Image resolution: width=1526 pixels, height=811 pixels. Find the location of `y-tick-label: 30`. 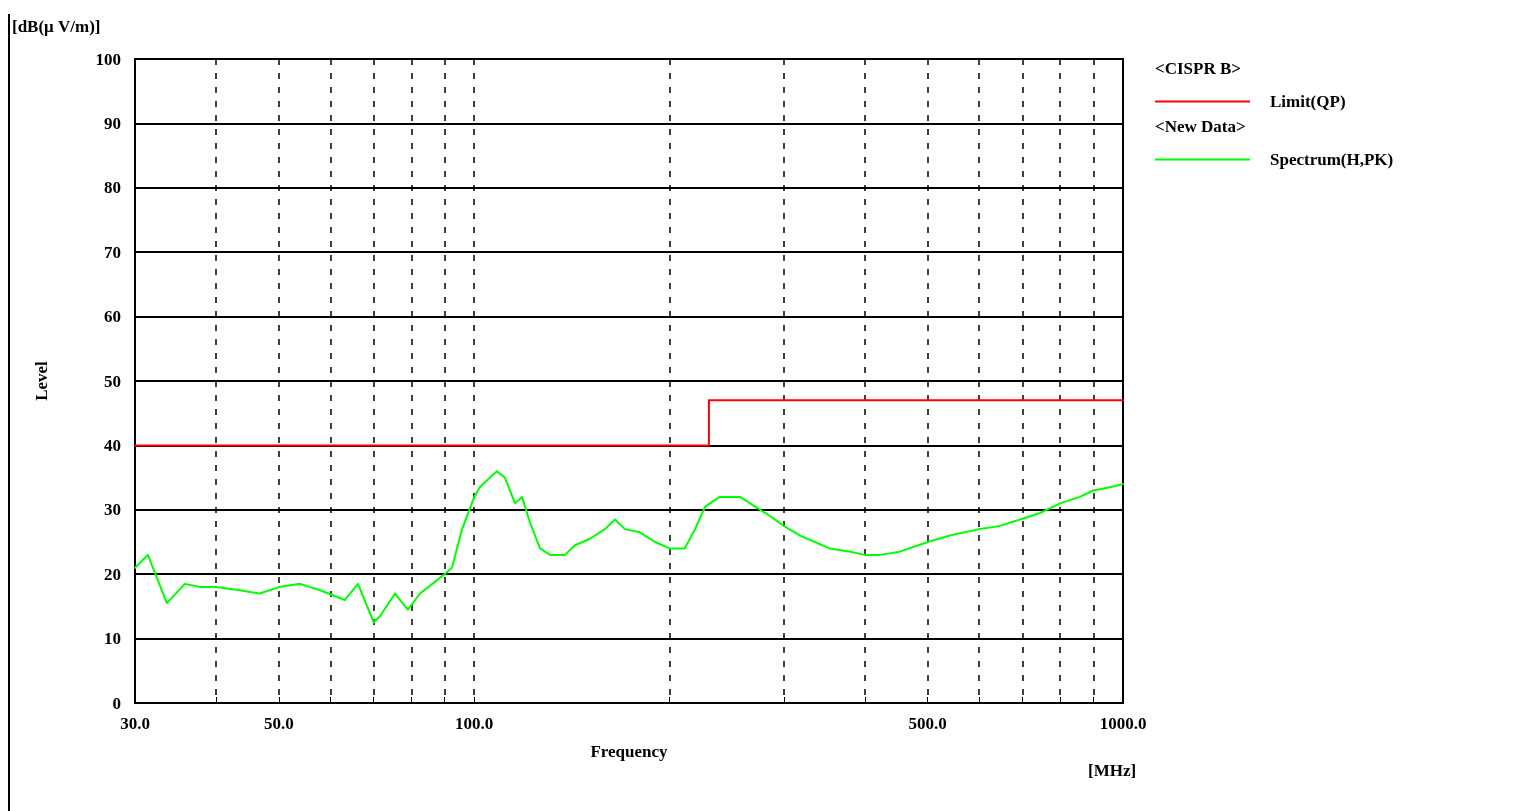

y-tick-label: 30 is located at coordinates (112, 510).